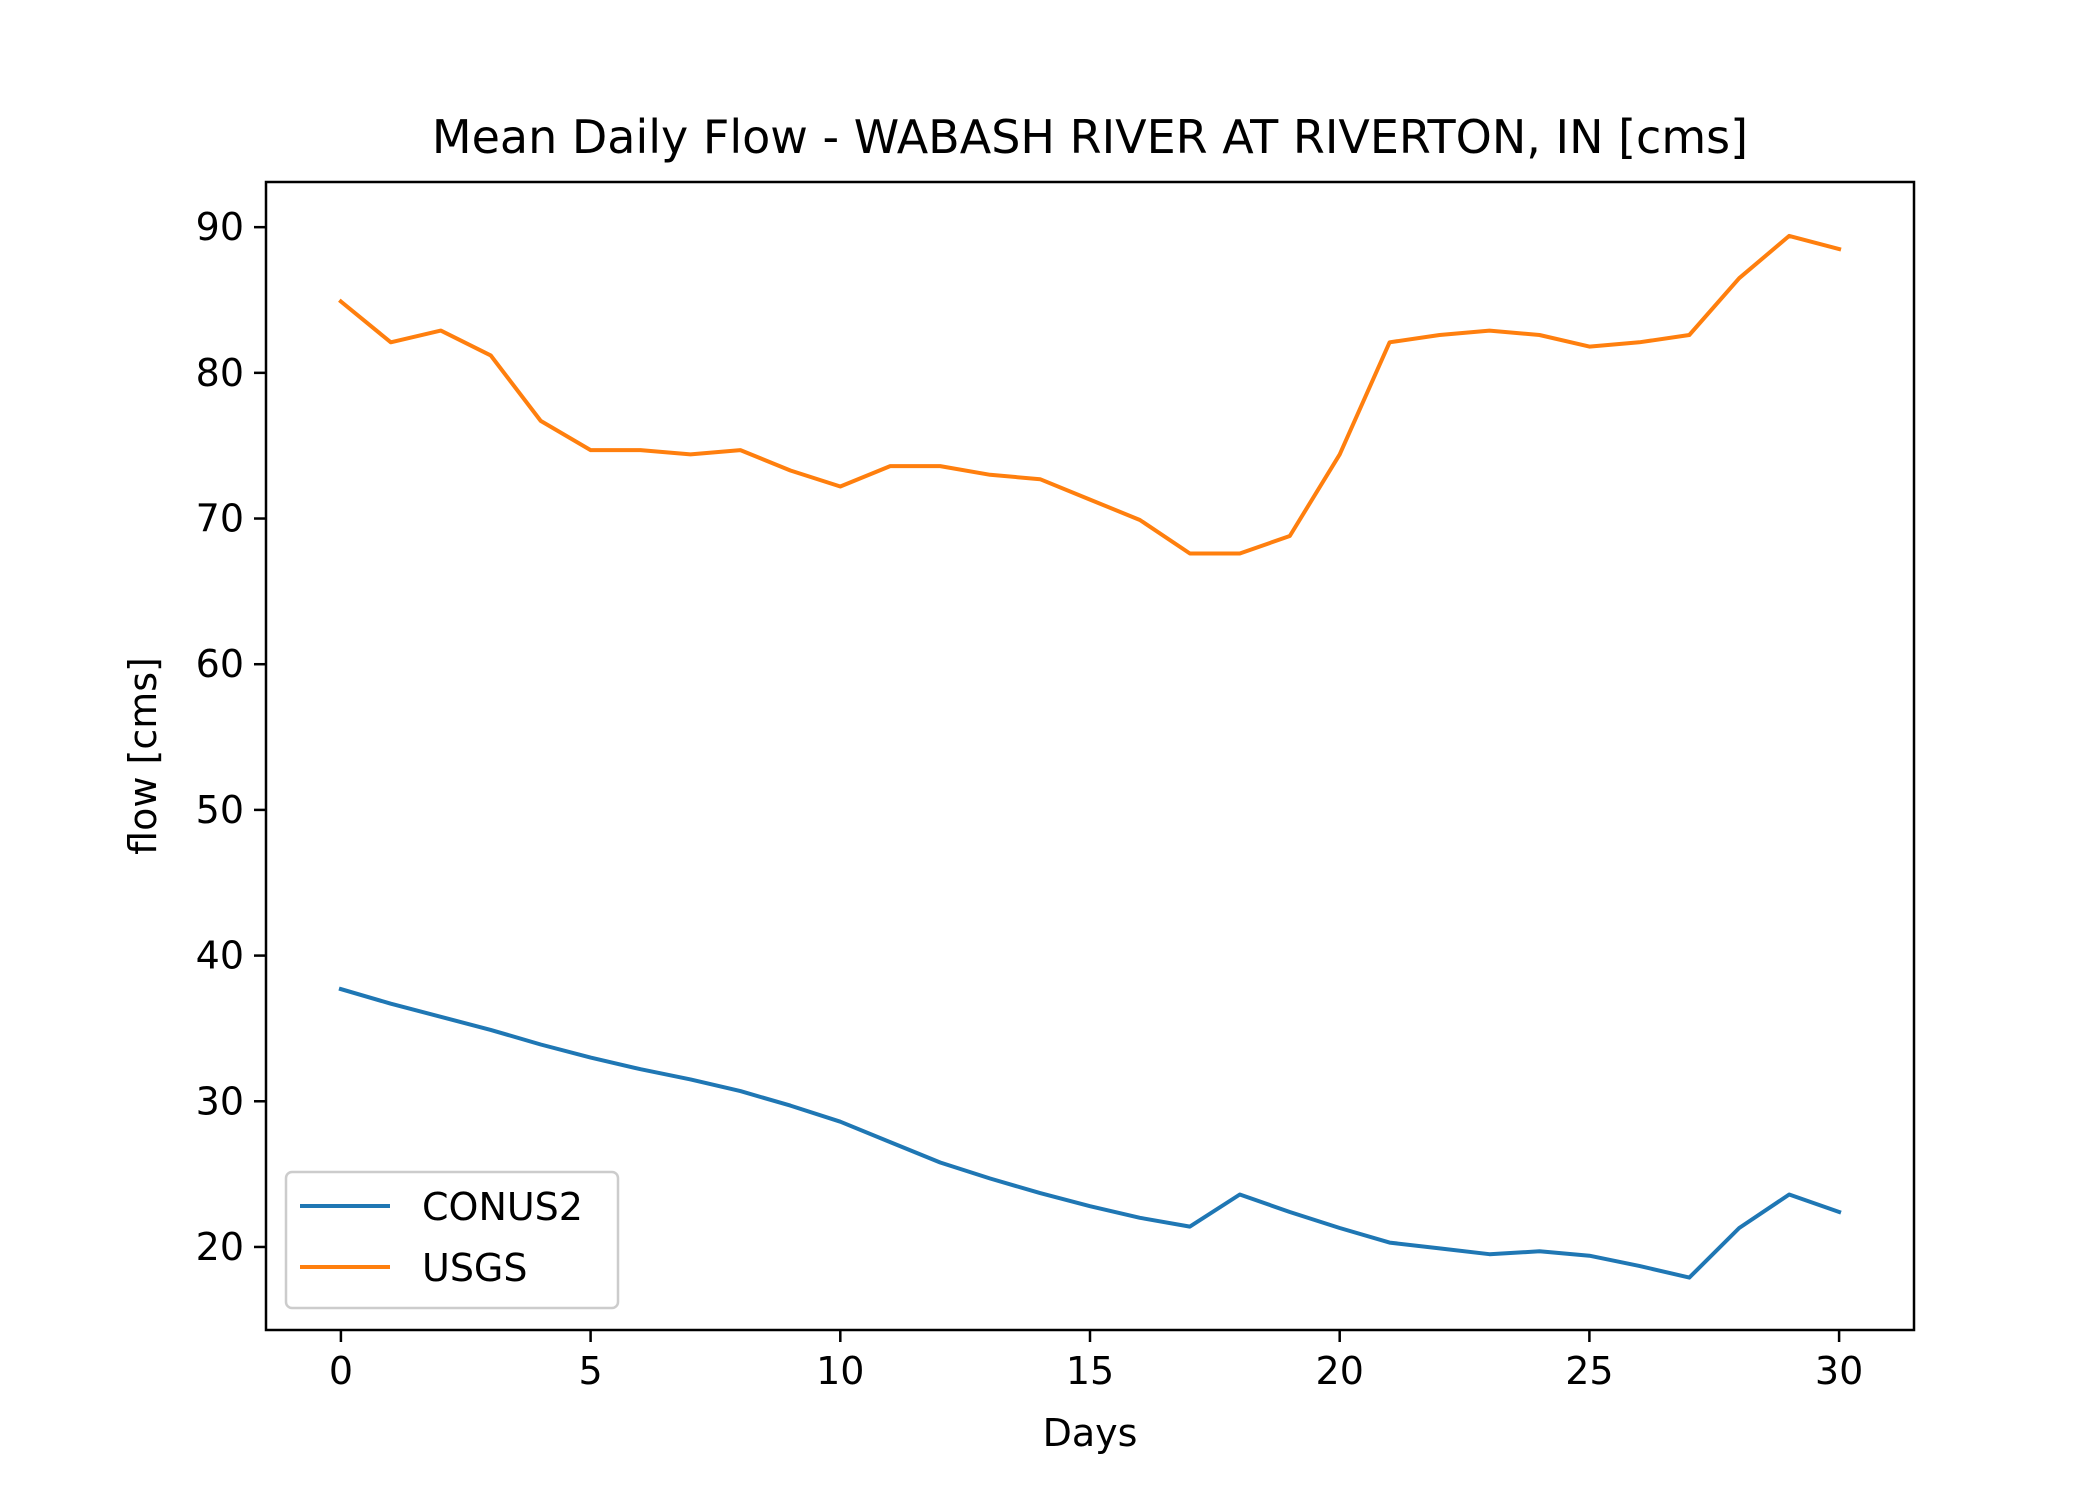 The width and height of the screenshot is (2100, 1500). Describe the element at coordinates (220, 810) in the screenshot. I see `y-tick-label: 50` at that location.